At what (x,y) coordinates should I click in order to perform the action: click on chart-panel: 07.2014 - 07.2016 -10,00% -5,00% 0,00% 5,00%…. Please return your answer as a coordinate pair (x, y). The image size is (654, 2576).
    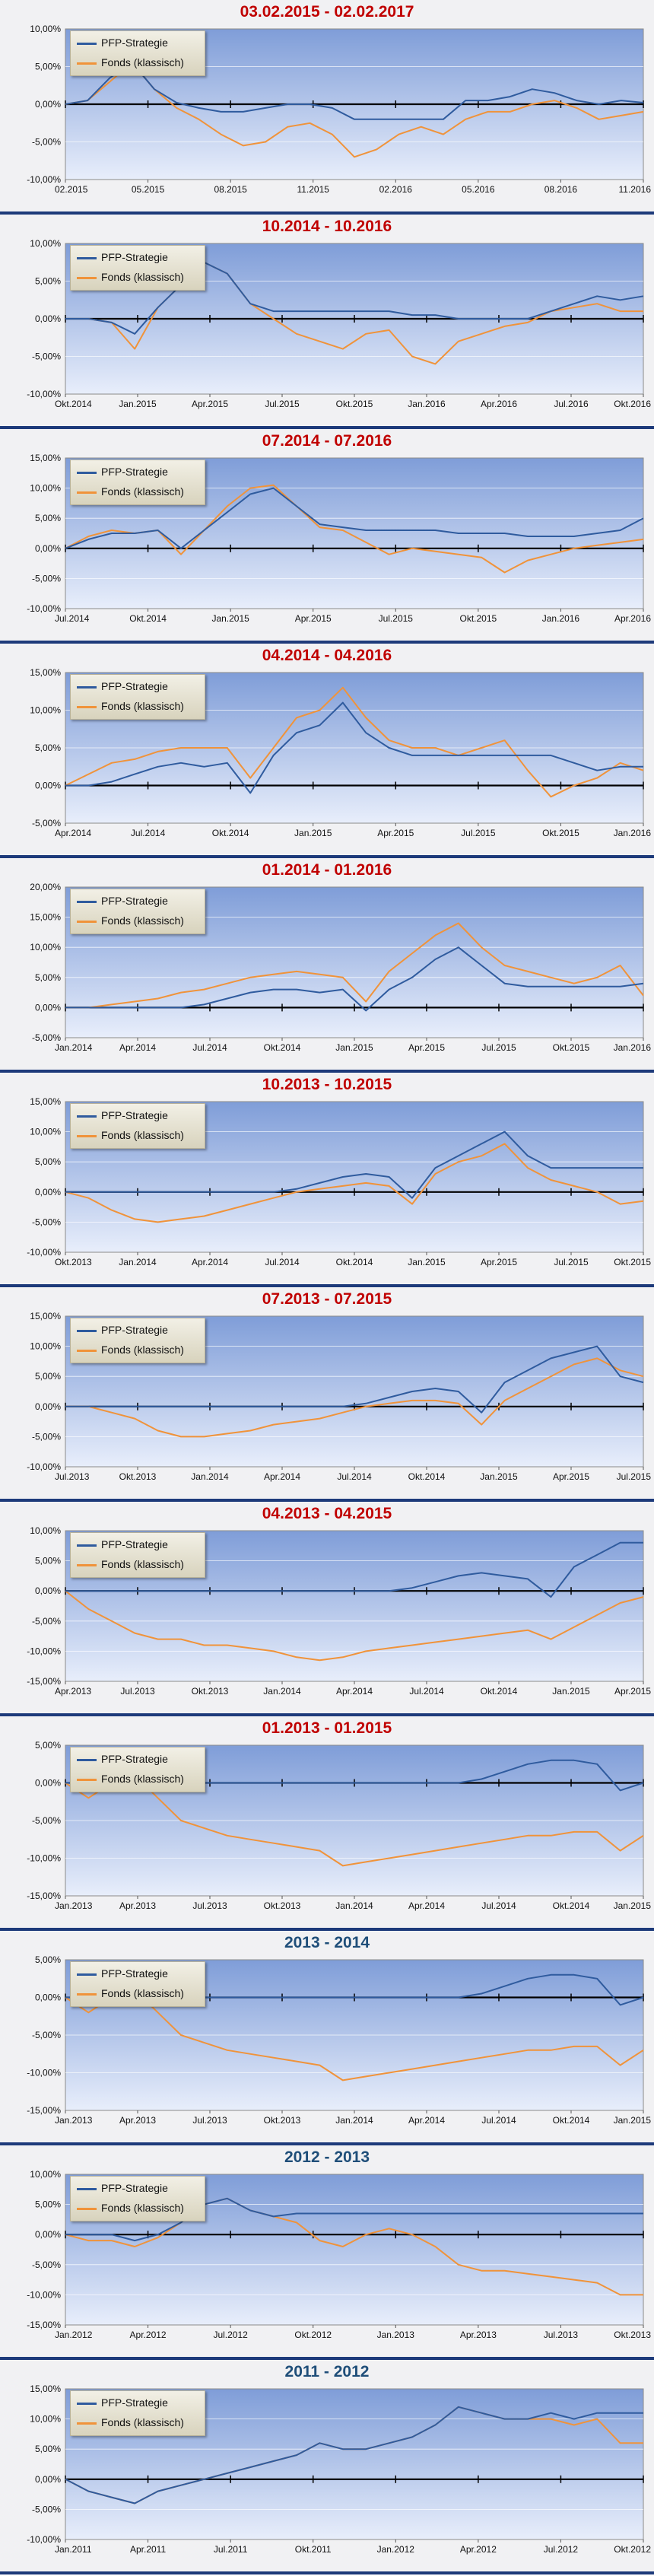
    Looking at the image, I should click on (327, 536).